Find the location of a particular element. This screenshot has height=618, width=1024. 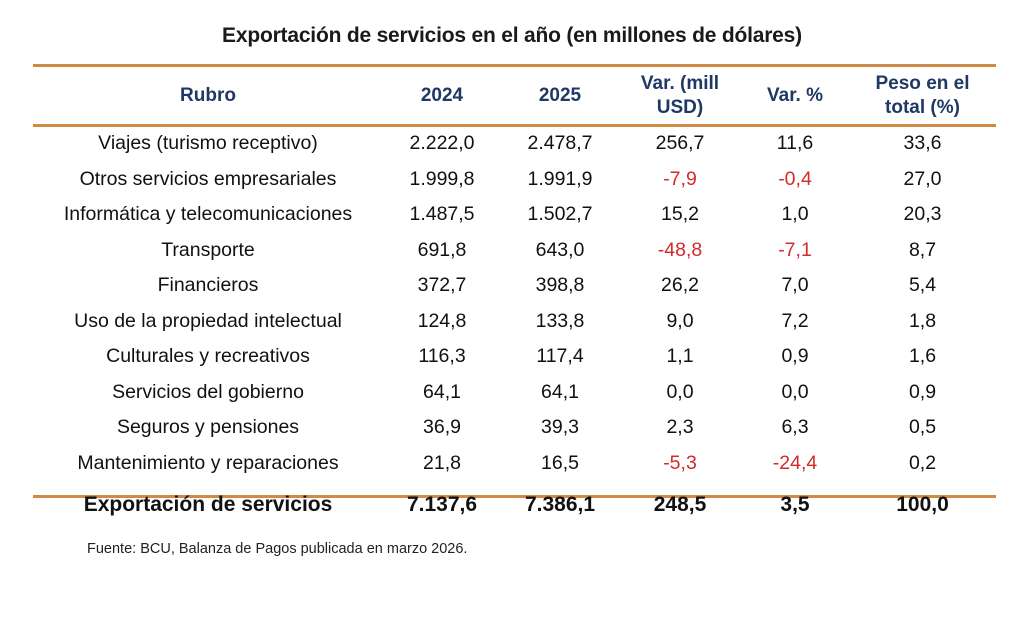

cell-var-pct: 6,3 is located at coordinates (795, 427).